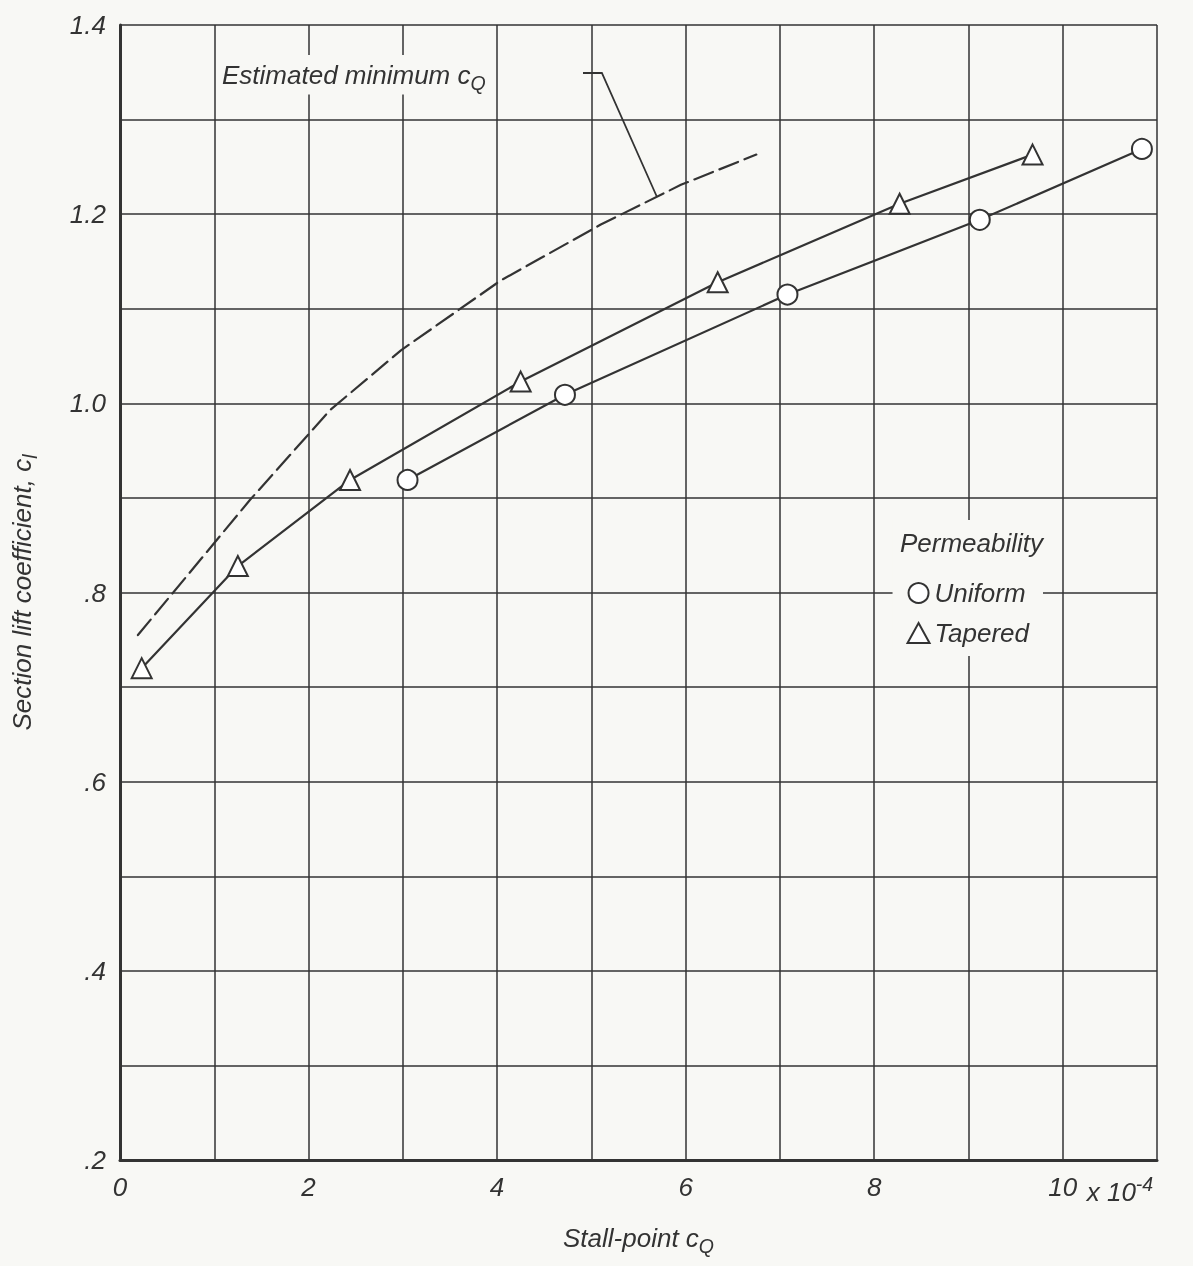 This screenshot has height=1266, width=1193. What do you see at coordinates (95, 1160) in the screenshot?
I see `y-tick-label: .2` at bounding box center [95, 1160].